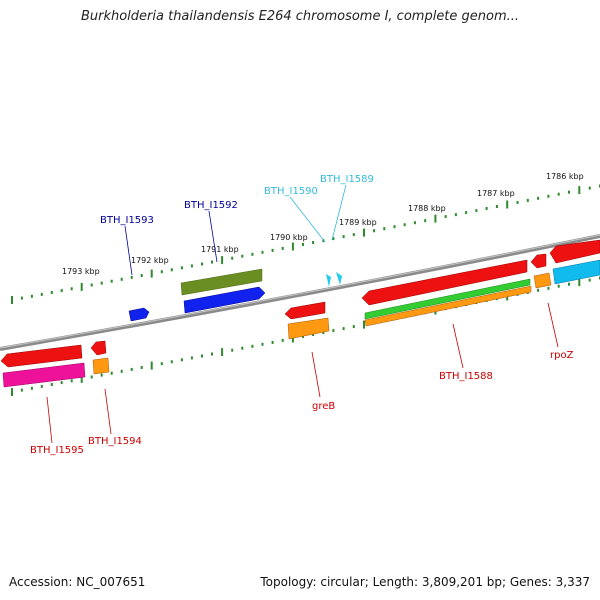 The height and width of the screenshot is (600, 600). Describe the element at coordinates (139, 314) in the screenshot. I see `gene-arrow-BTH_I1593` at that location.